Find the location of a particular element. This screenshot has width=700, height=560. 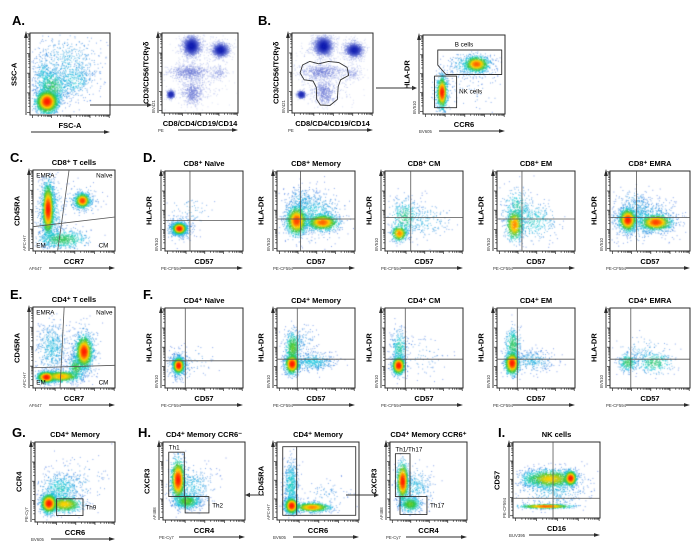

y-axis-label-a1: SSC-A is located at coordinates (14, 74).